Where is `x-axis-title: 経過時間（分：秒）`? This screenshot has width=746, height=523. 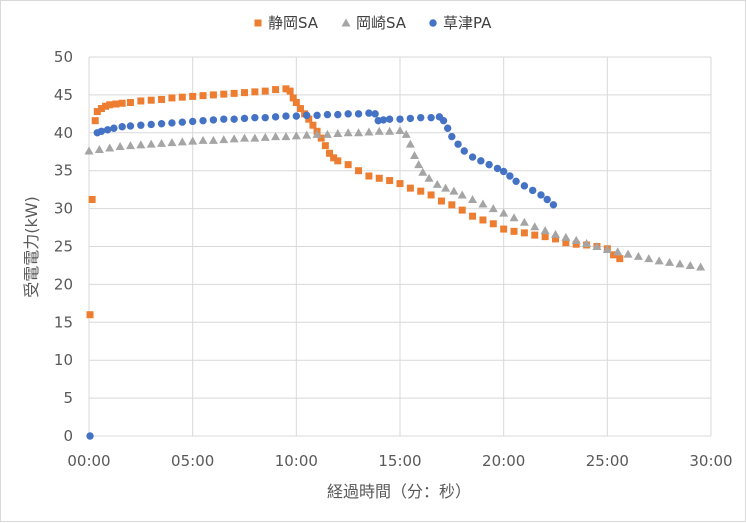 x-axis-title: 経過時間（分：秒） is located at coordinates (399, 491).